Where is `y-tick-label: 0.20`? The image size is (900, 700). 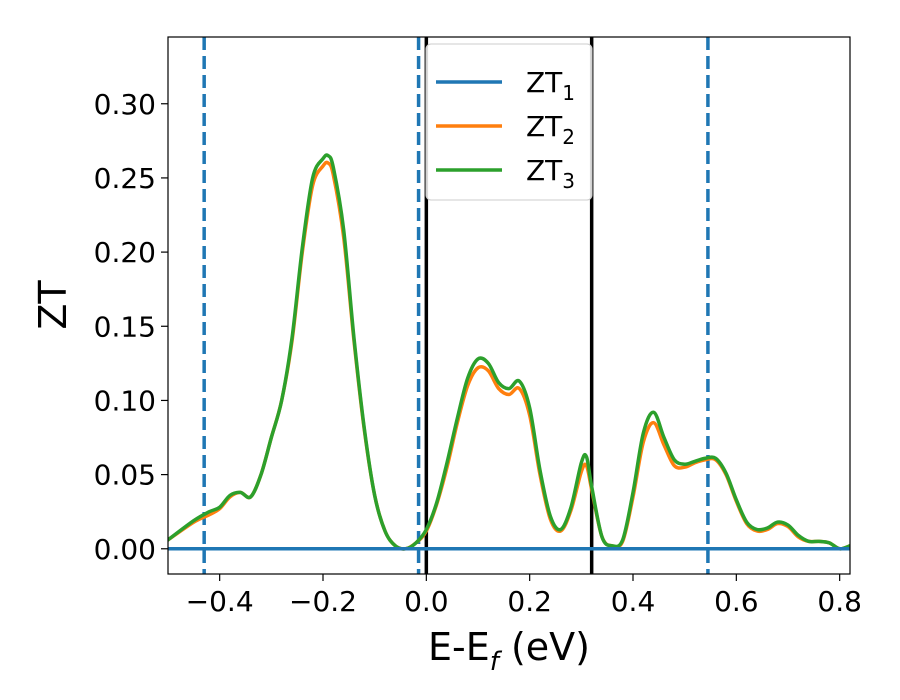 y-tick-label: 0.20 is located at coordinates (125, 252).